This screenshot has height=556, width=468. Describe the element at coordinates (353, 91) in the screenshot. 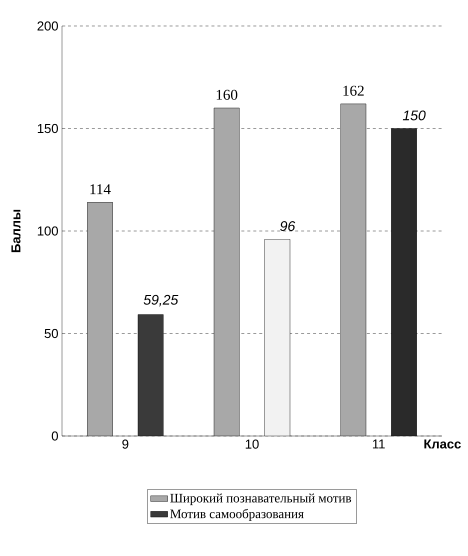

I see `data-label: 162` at that location.